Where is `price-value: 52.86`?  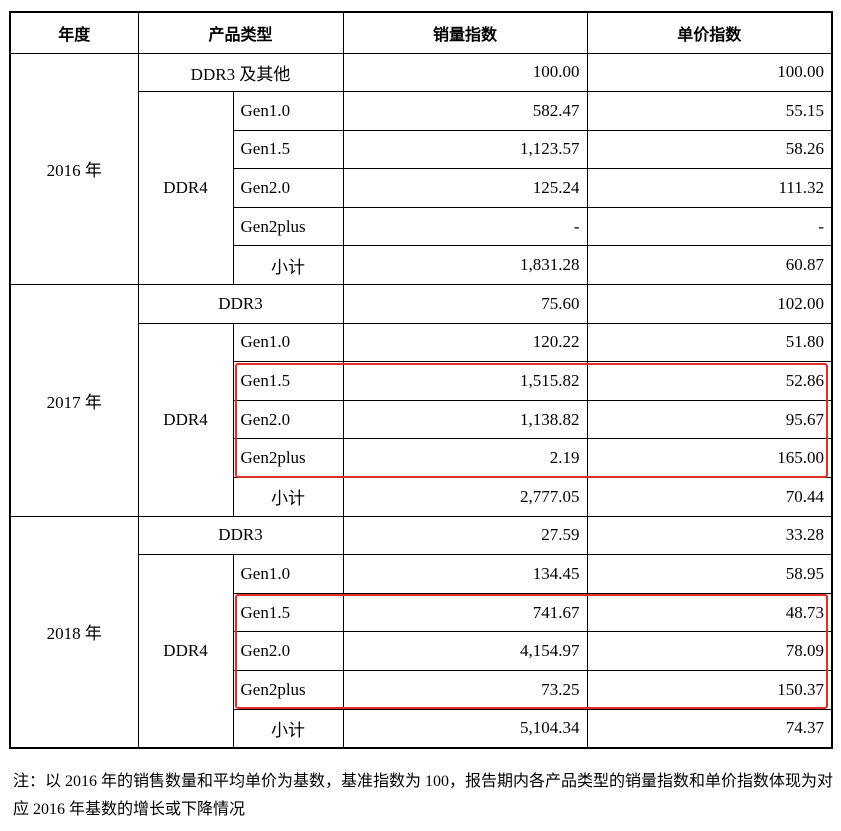 price-value: 52.86 is located at coordinates (709, 381).